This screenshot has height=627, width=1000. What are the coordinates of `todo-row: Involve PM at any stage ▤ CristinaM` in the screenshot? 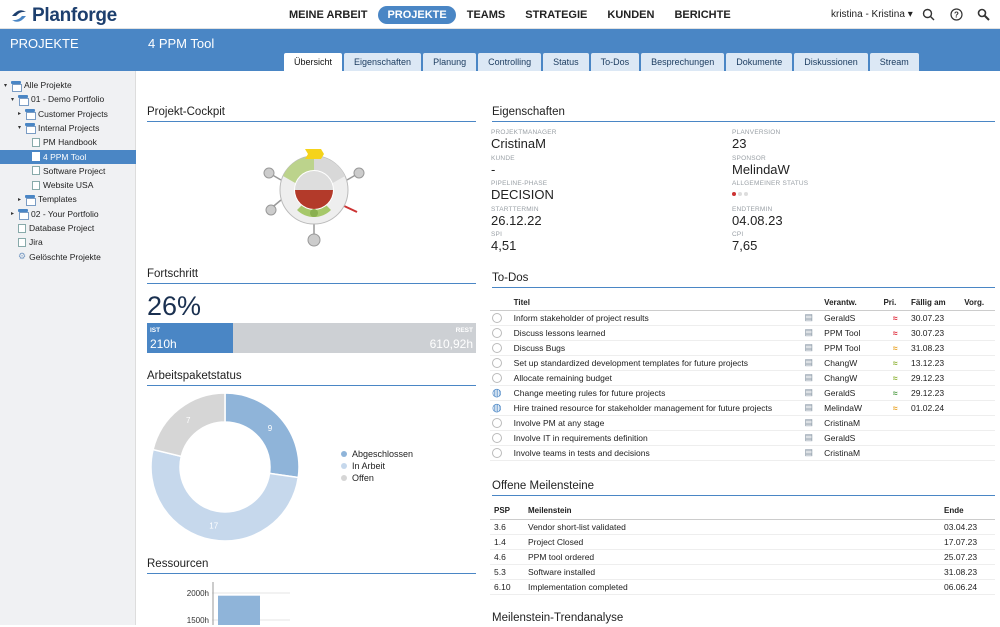 It's located at (742, 423).